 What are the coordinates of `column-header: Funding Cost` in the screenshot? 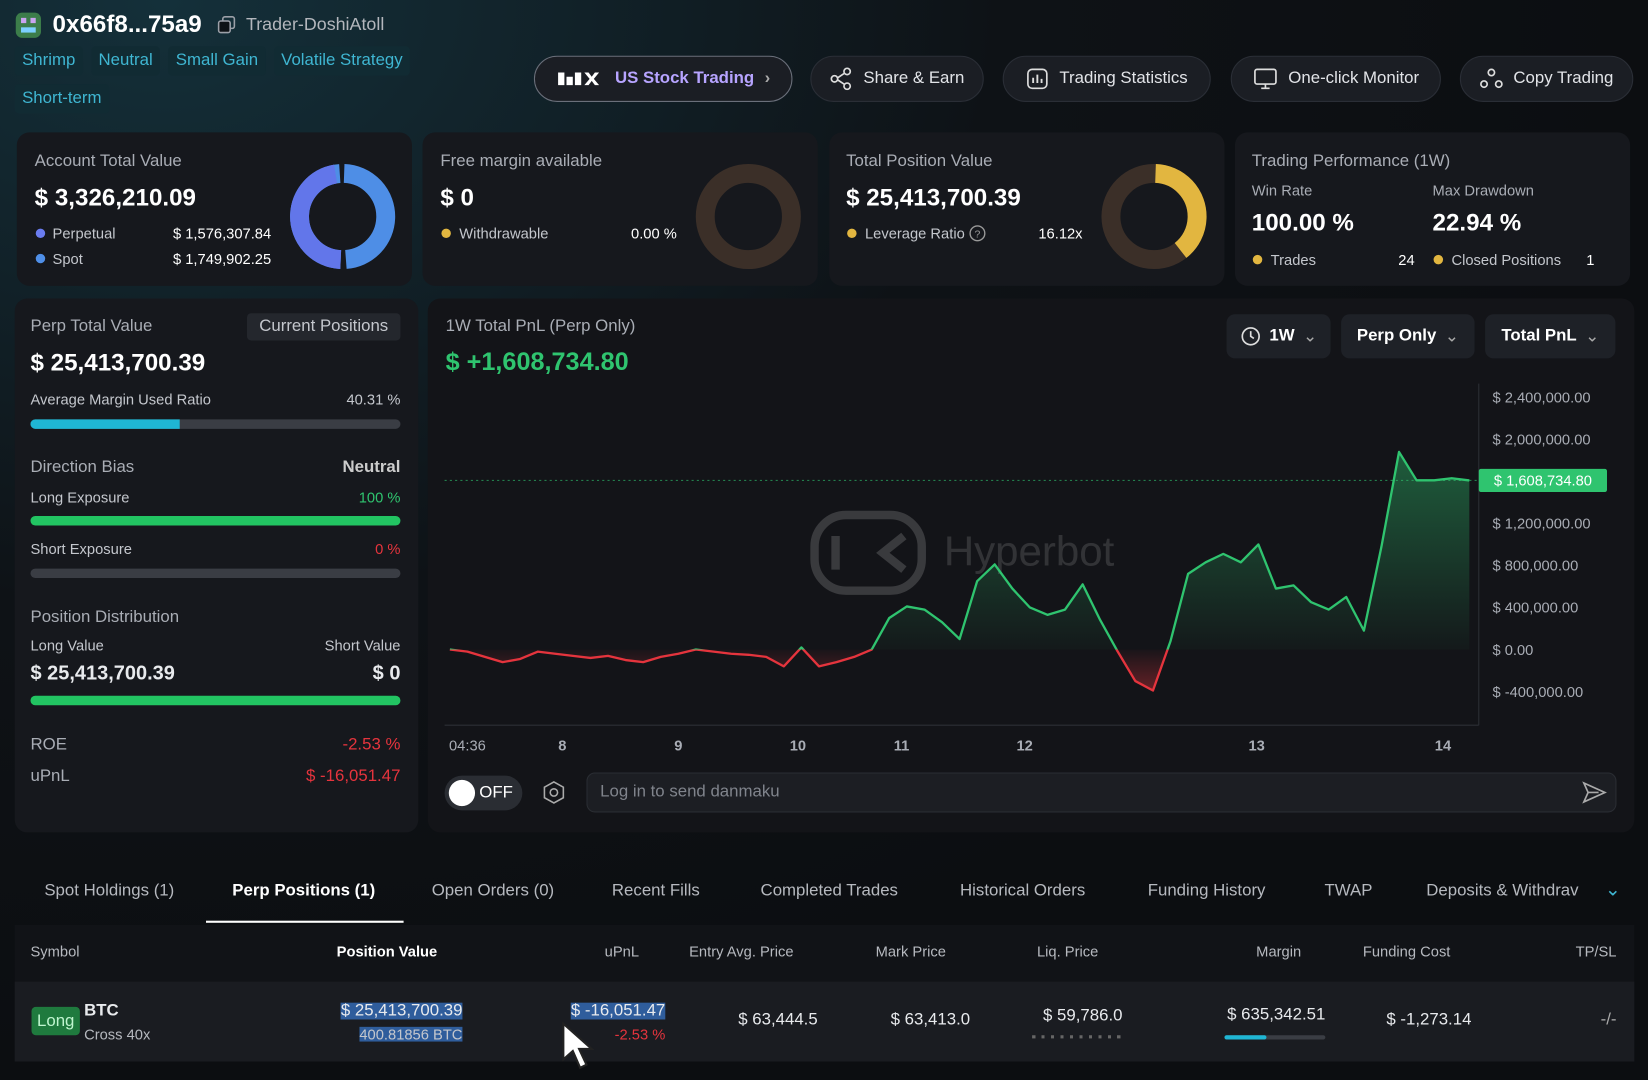 It's located at (1406, 951).